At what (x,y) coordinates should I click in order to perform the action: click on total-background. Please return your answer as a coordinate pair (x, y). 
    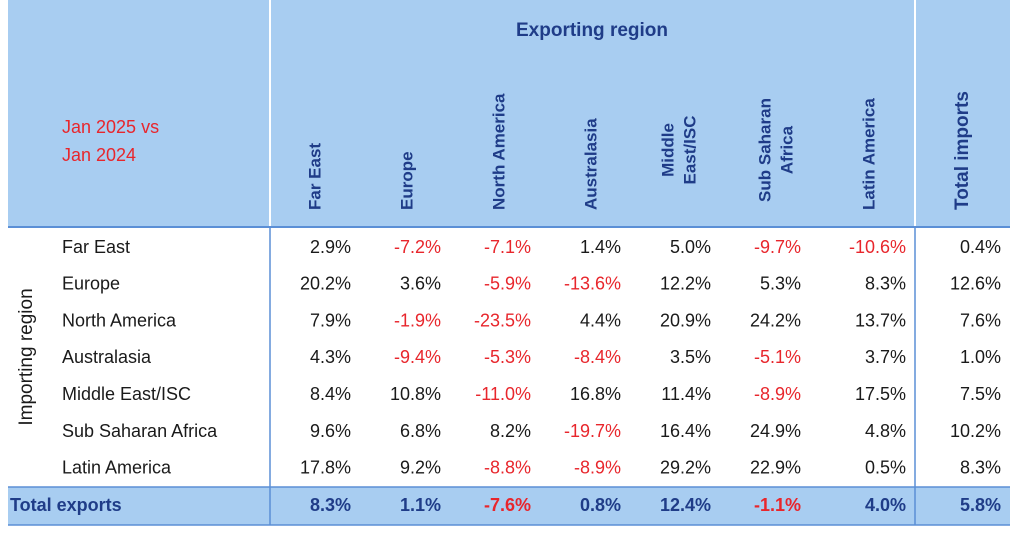
    Looking at the image, I should click on (509, 506).